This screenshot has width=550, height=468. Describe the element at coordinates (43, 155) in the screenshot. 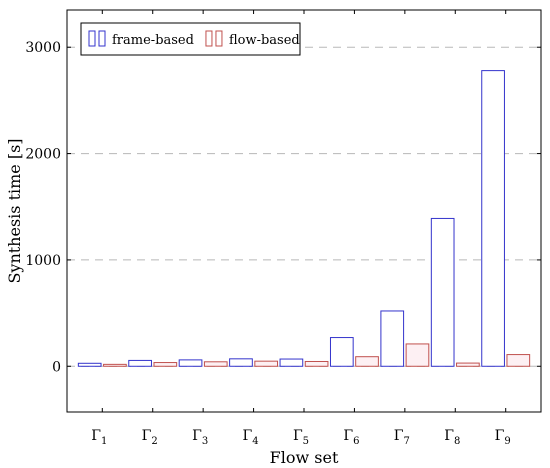

I see `y-tick-label: 2000` at that location.